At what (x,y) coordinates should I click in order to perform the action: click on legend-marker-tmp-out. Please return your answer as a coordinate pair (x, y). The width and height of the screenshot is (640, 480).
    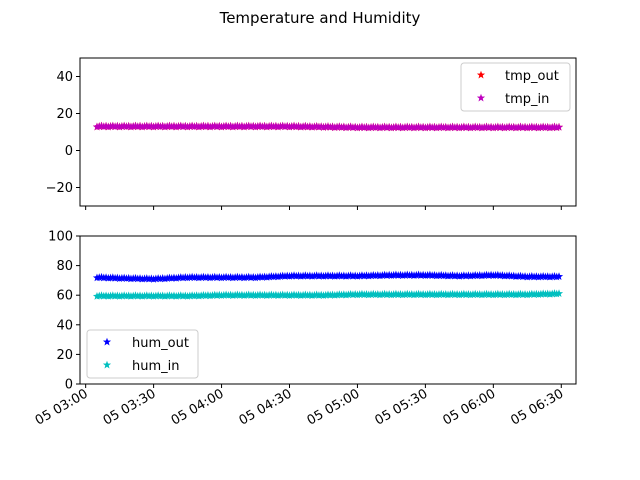
    Looking at the image, I should click on (481, 74).